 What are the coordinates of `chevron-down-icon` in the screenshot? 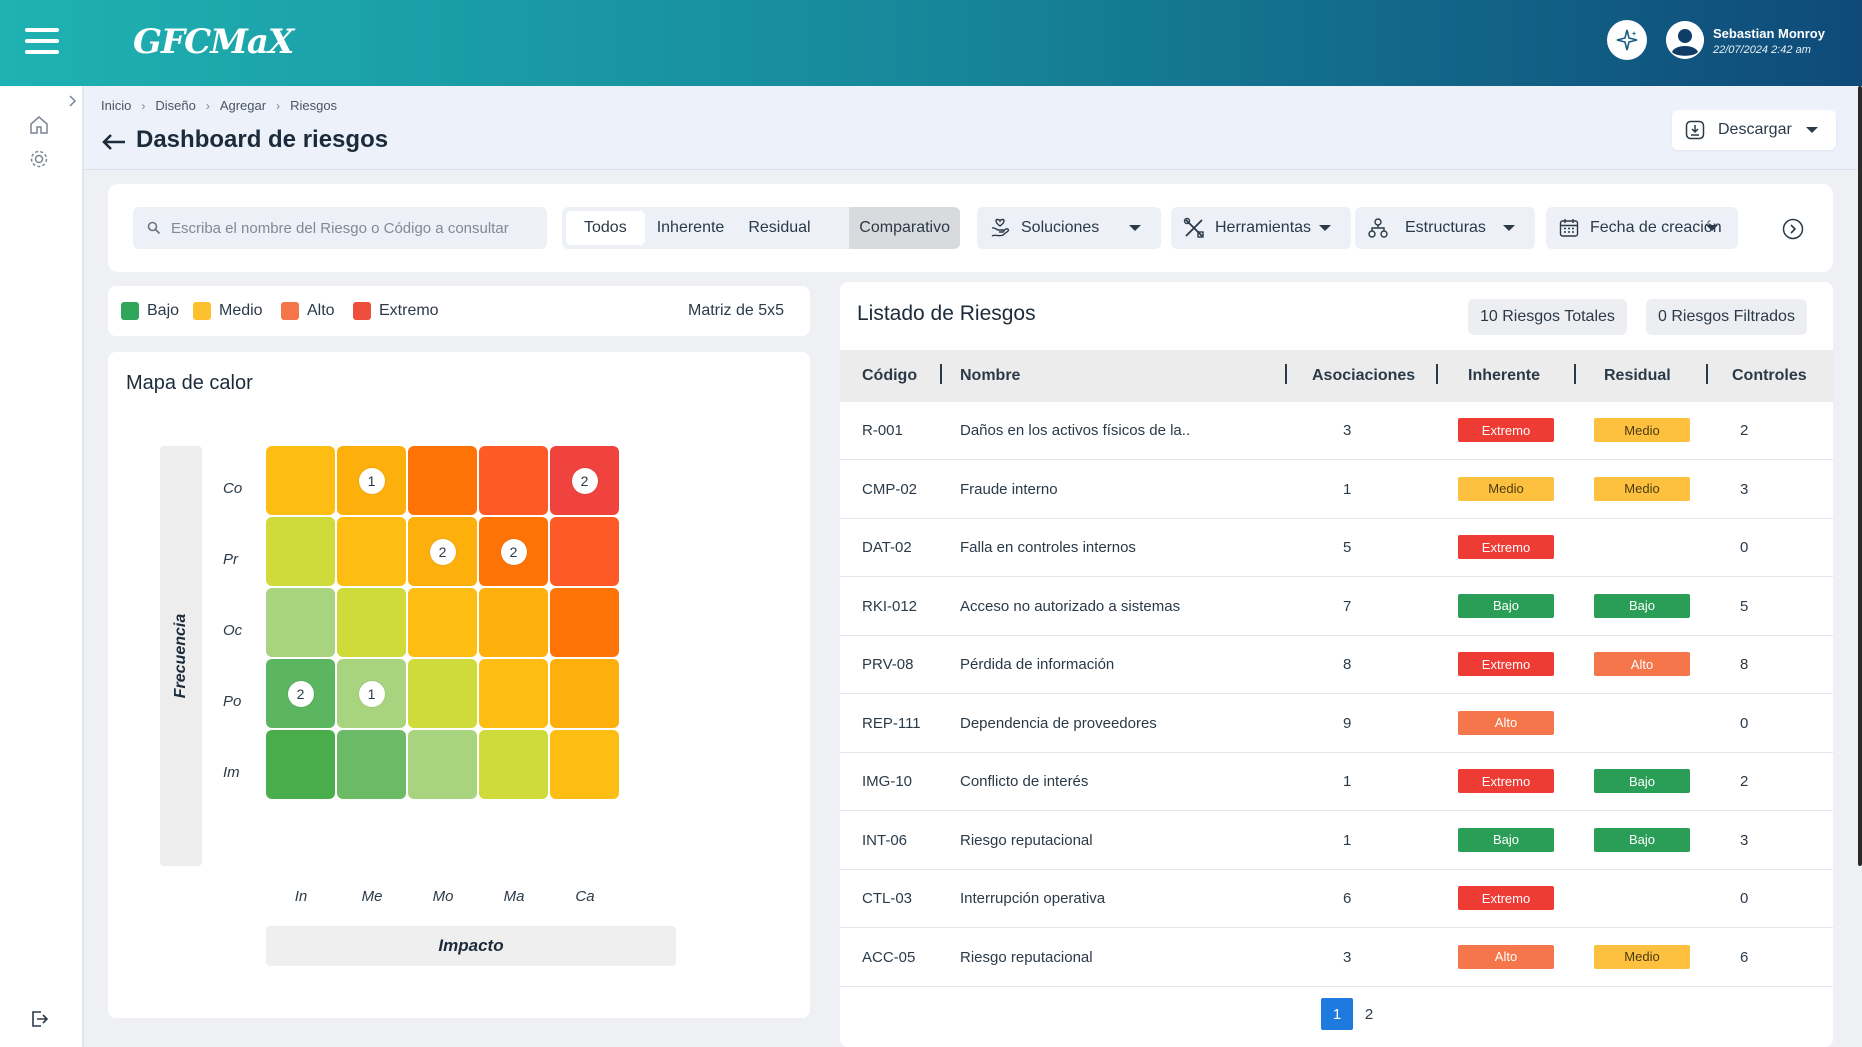 It's located at (1712, 228).